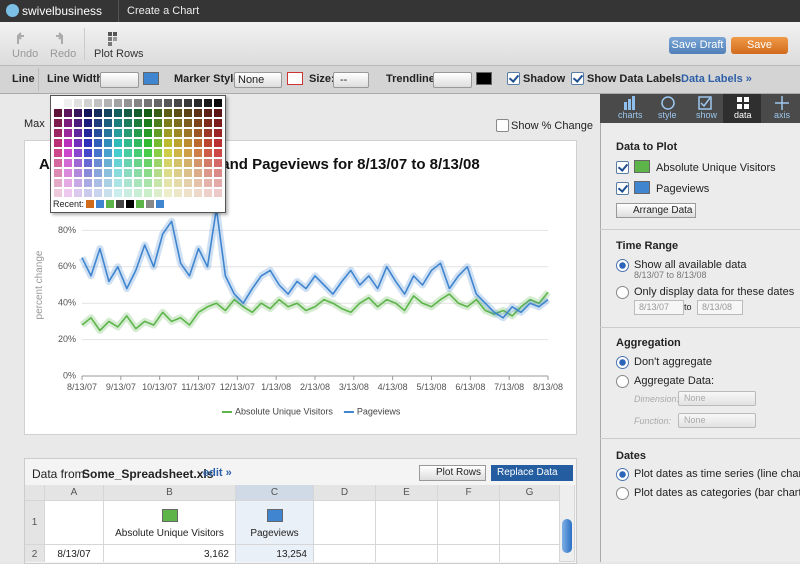 The height and width of the screenshot is (564, 800). What do you see at coordinates (345, 493) in the screenshot?
I see `cell-text: D` at bounding box center [345, 493].